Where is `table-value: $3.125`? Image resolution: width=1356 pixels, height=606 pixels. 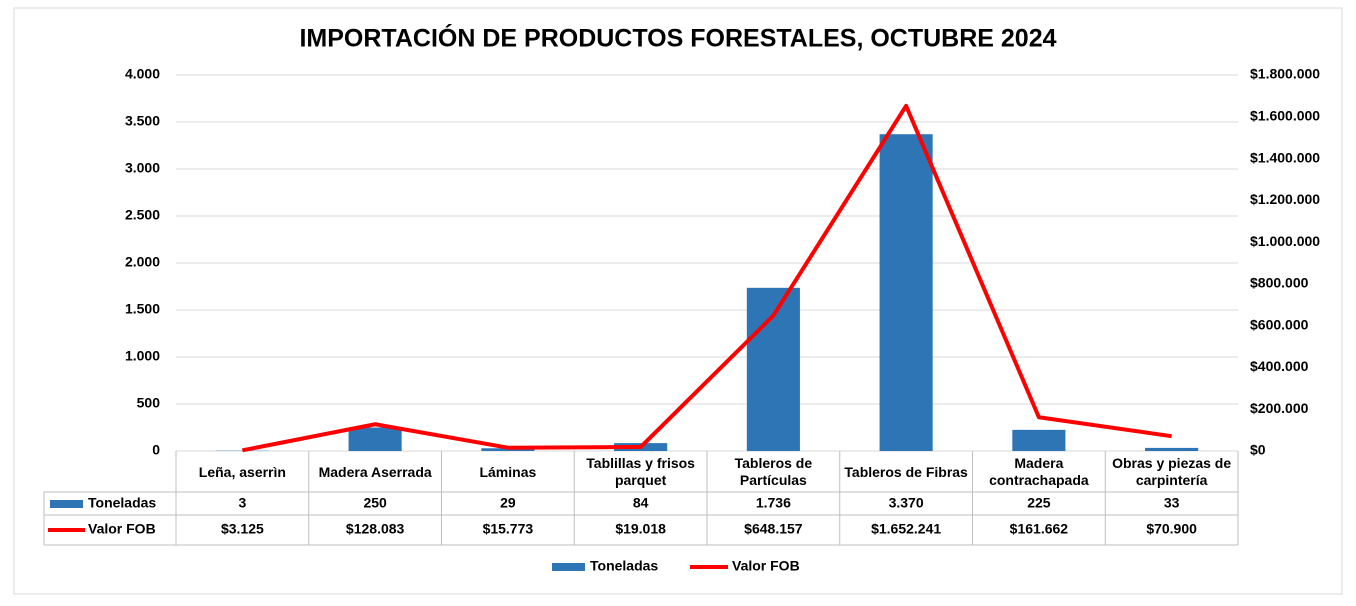 table-value: $3.125 is located at coordinates (242, 529).